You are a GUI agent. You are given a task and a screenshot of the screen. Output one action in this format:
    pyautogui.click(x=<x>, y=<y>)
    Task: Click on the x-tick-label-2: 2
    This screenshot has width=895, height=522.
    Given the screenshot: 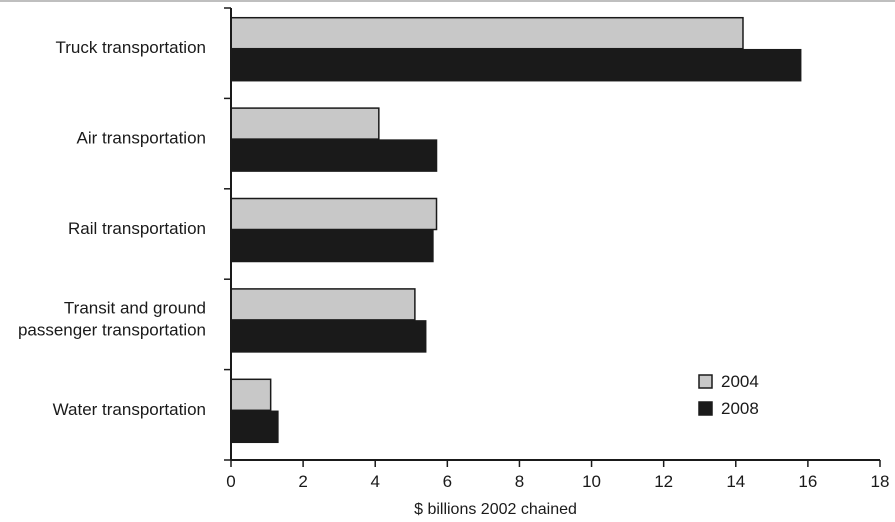 What is the action you would take?
    pyautogui.click(x=302, y=481)
    